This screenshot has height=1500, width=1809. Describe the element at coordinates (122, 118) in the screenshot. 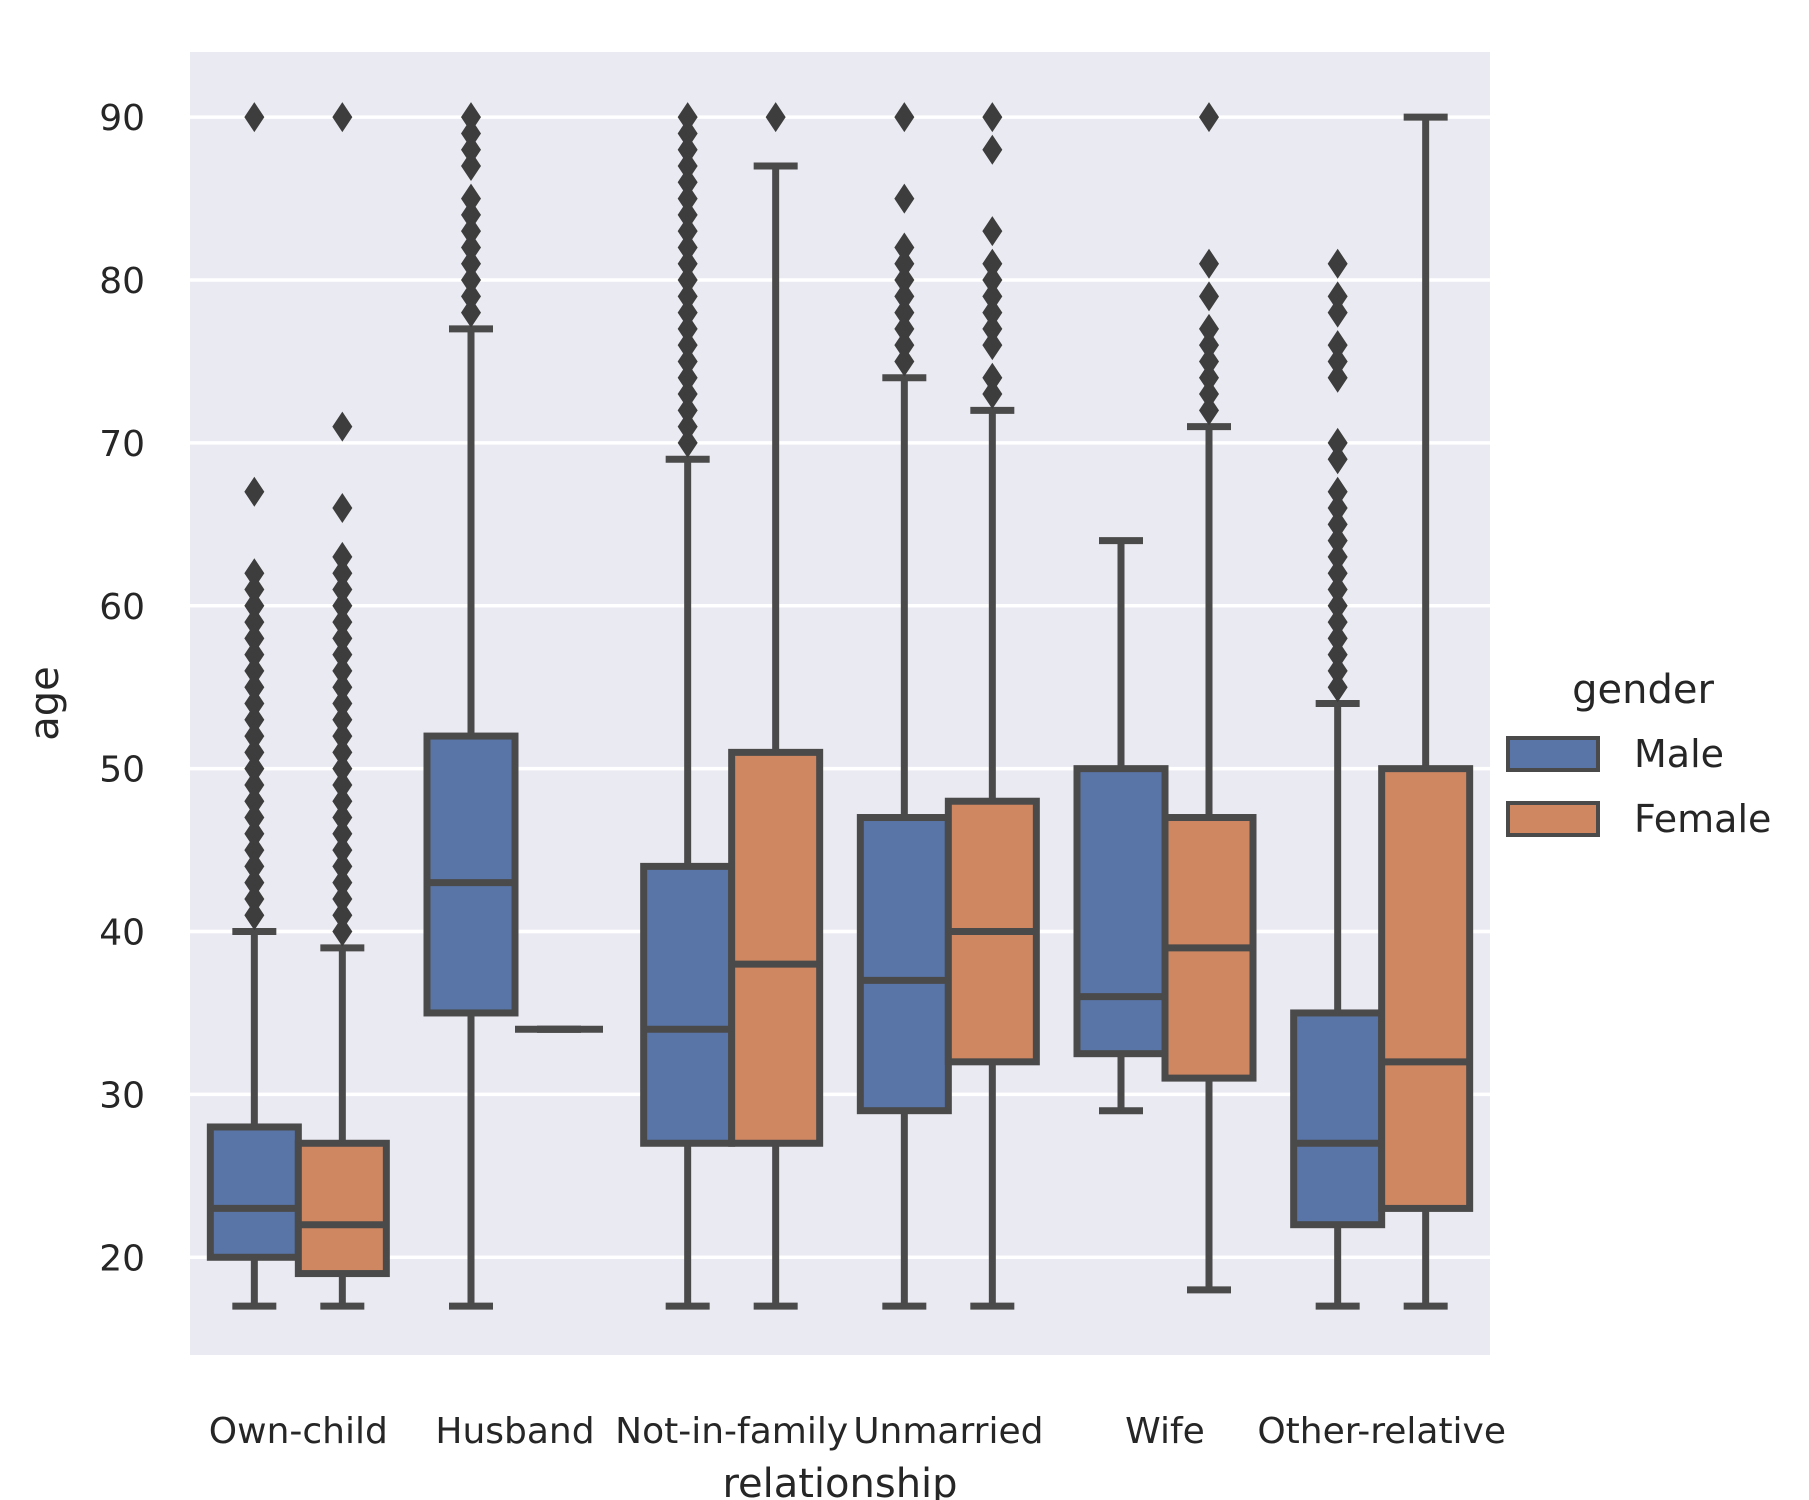

I see `y-tick-label: 90` at that location.